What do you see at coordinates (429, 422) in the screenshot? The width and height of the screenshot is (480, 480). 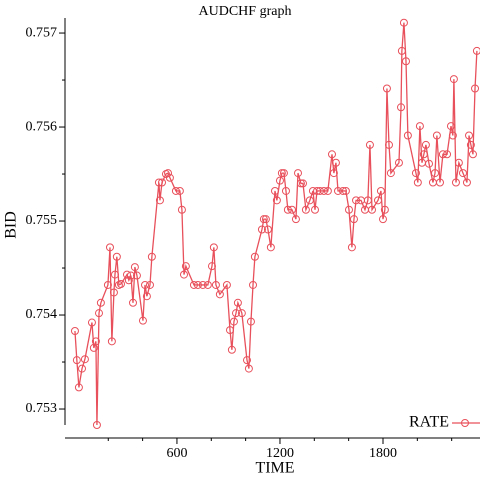 I see `legend-label: RATE` at bounding box center [429, 422].